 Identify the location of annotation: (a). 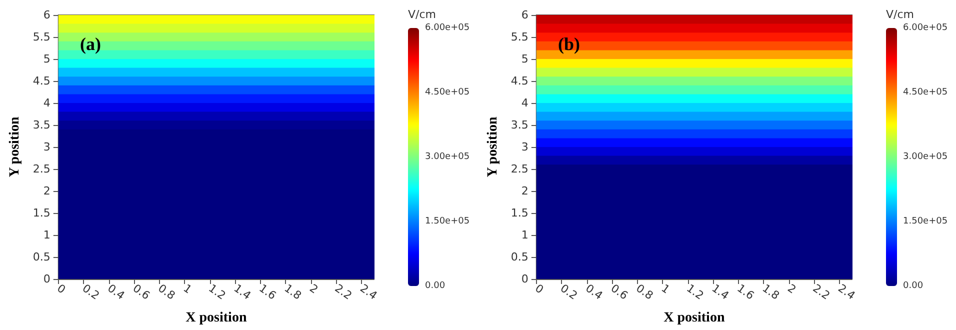
(90, 44).